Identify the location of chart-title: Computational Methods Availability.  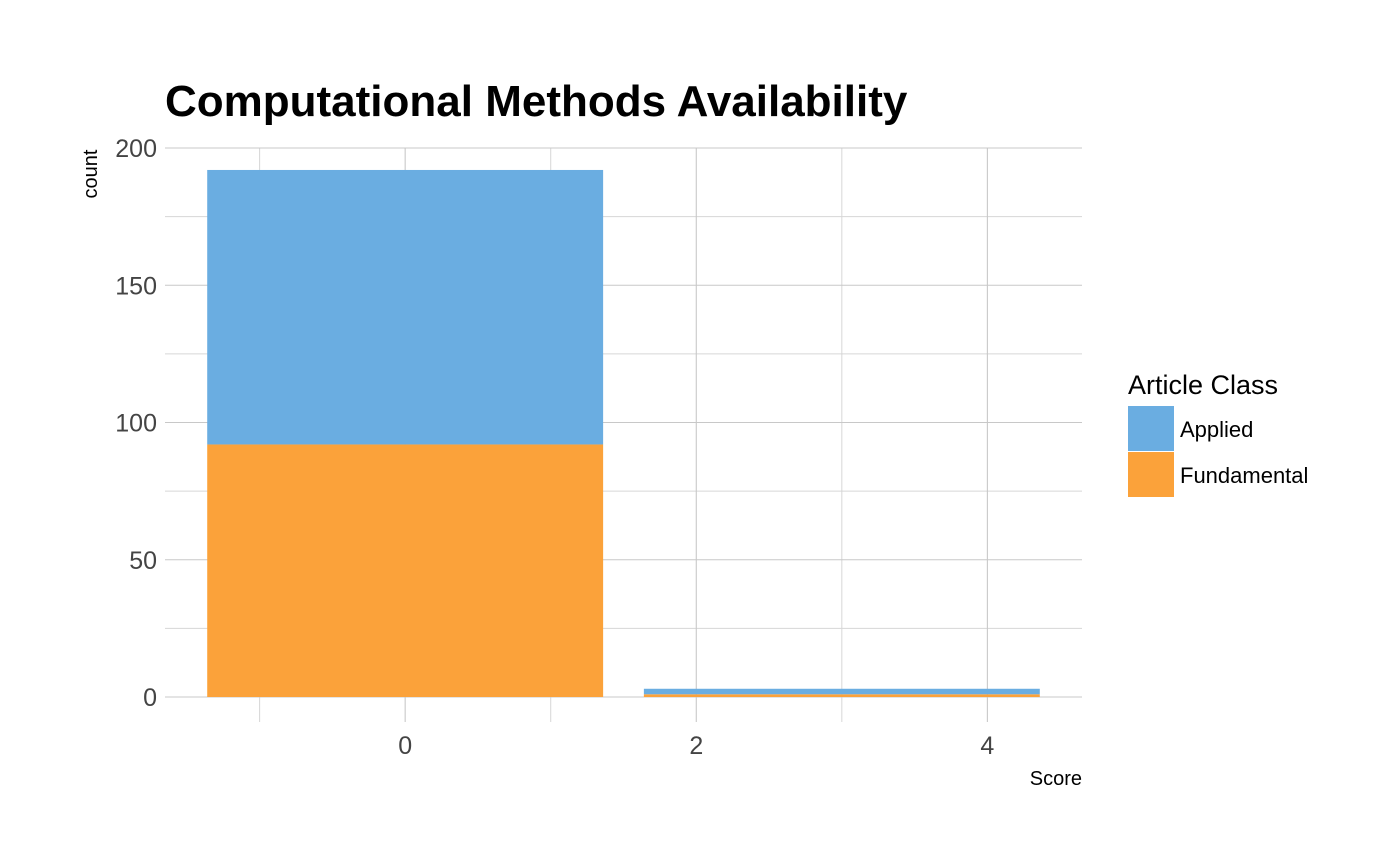
(536, 101).